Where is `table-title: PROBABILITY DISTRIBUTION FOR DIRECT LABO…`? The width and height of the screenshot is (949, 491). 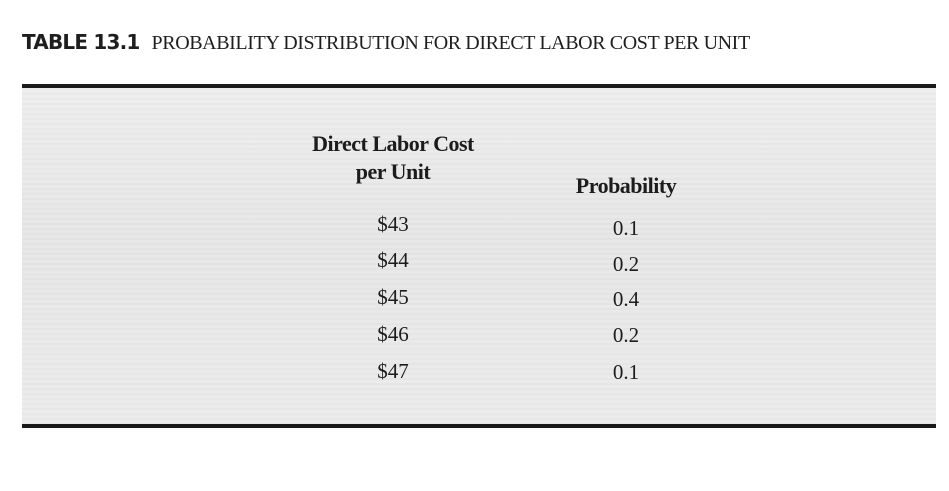 table-title: PROBABILITY DISTRIBUTION FOR DIRECT LABO… is located at coordinates (451, 43).